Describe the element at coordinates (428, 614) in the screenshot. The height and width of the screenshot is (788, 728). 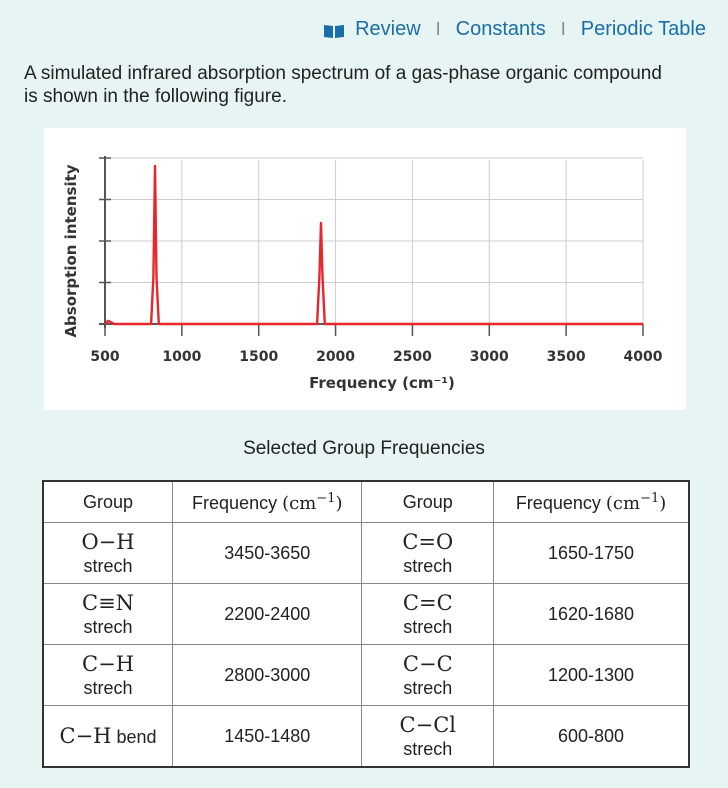
I see `group-cell: C=C strech` at that location.